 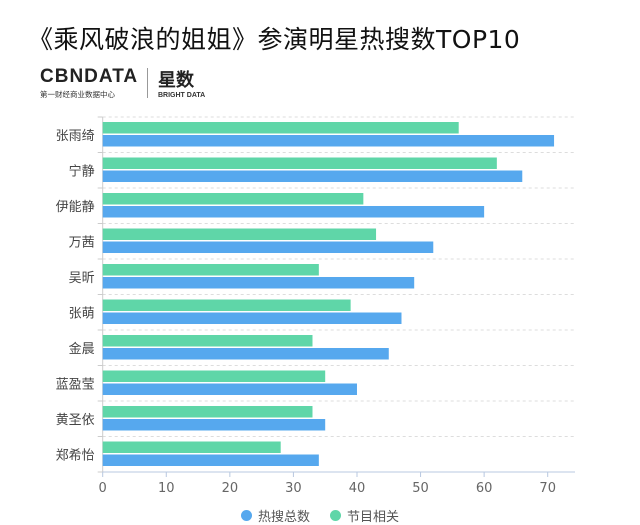 I want to click on cbndata-logo: CBNDATA 第一财经商业数据中心, so click(x=89, y=83).